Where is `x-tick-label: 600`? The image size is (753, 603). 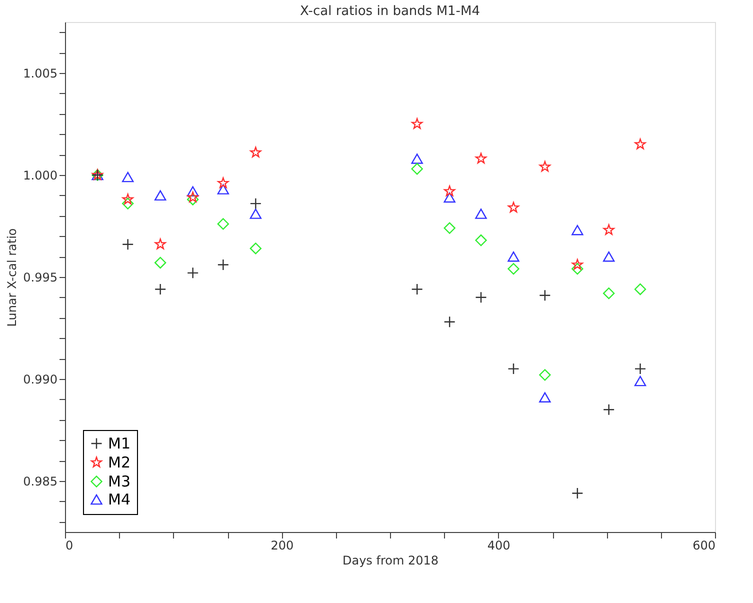 x-tick-label: 600 is located at coordinates (704, 545).